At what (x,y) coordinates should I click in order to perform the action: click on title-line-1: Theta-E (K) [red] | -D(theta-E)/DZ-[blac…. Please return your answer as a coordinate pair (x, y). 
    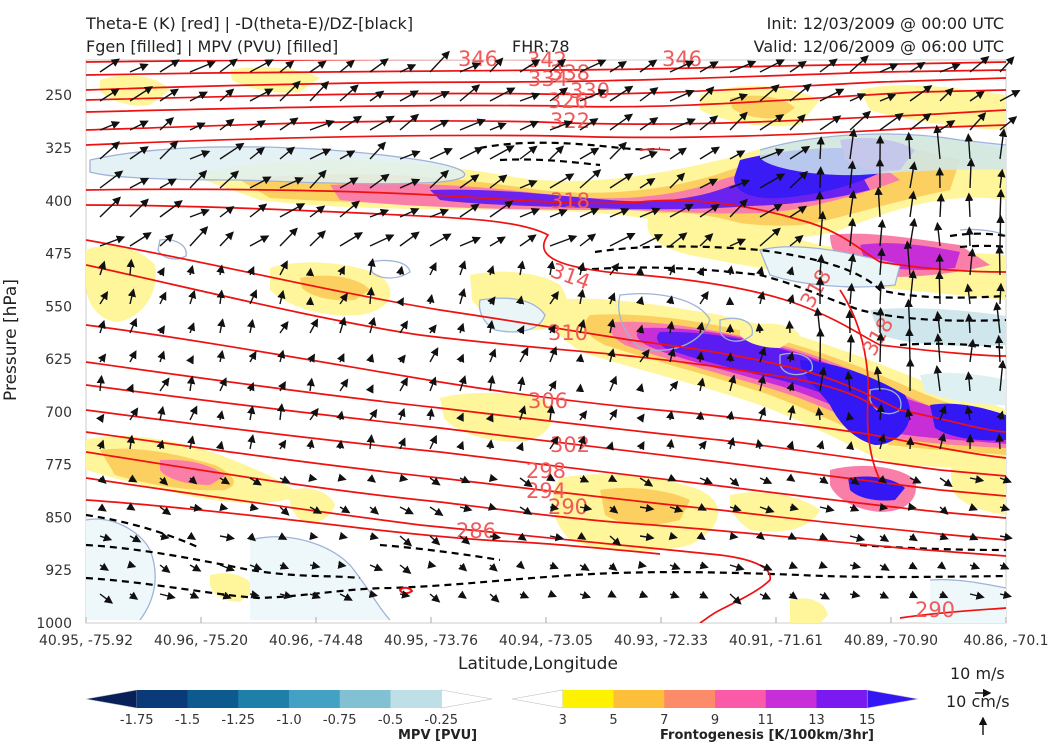
    Looking at the image, I should click on (250, 23).